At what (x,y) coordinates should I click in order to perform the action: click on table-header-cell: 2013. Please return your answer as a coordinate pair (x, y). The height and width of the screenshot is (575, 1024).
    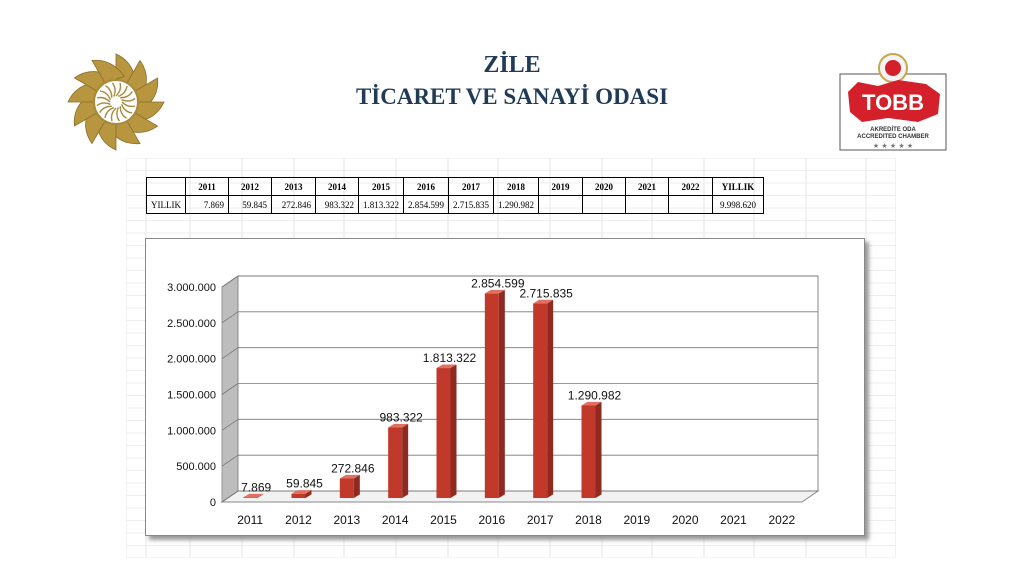
    Looking at the image, I should click on (293, 186).